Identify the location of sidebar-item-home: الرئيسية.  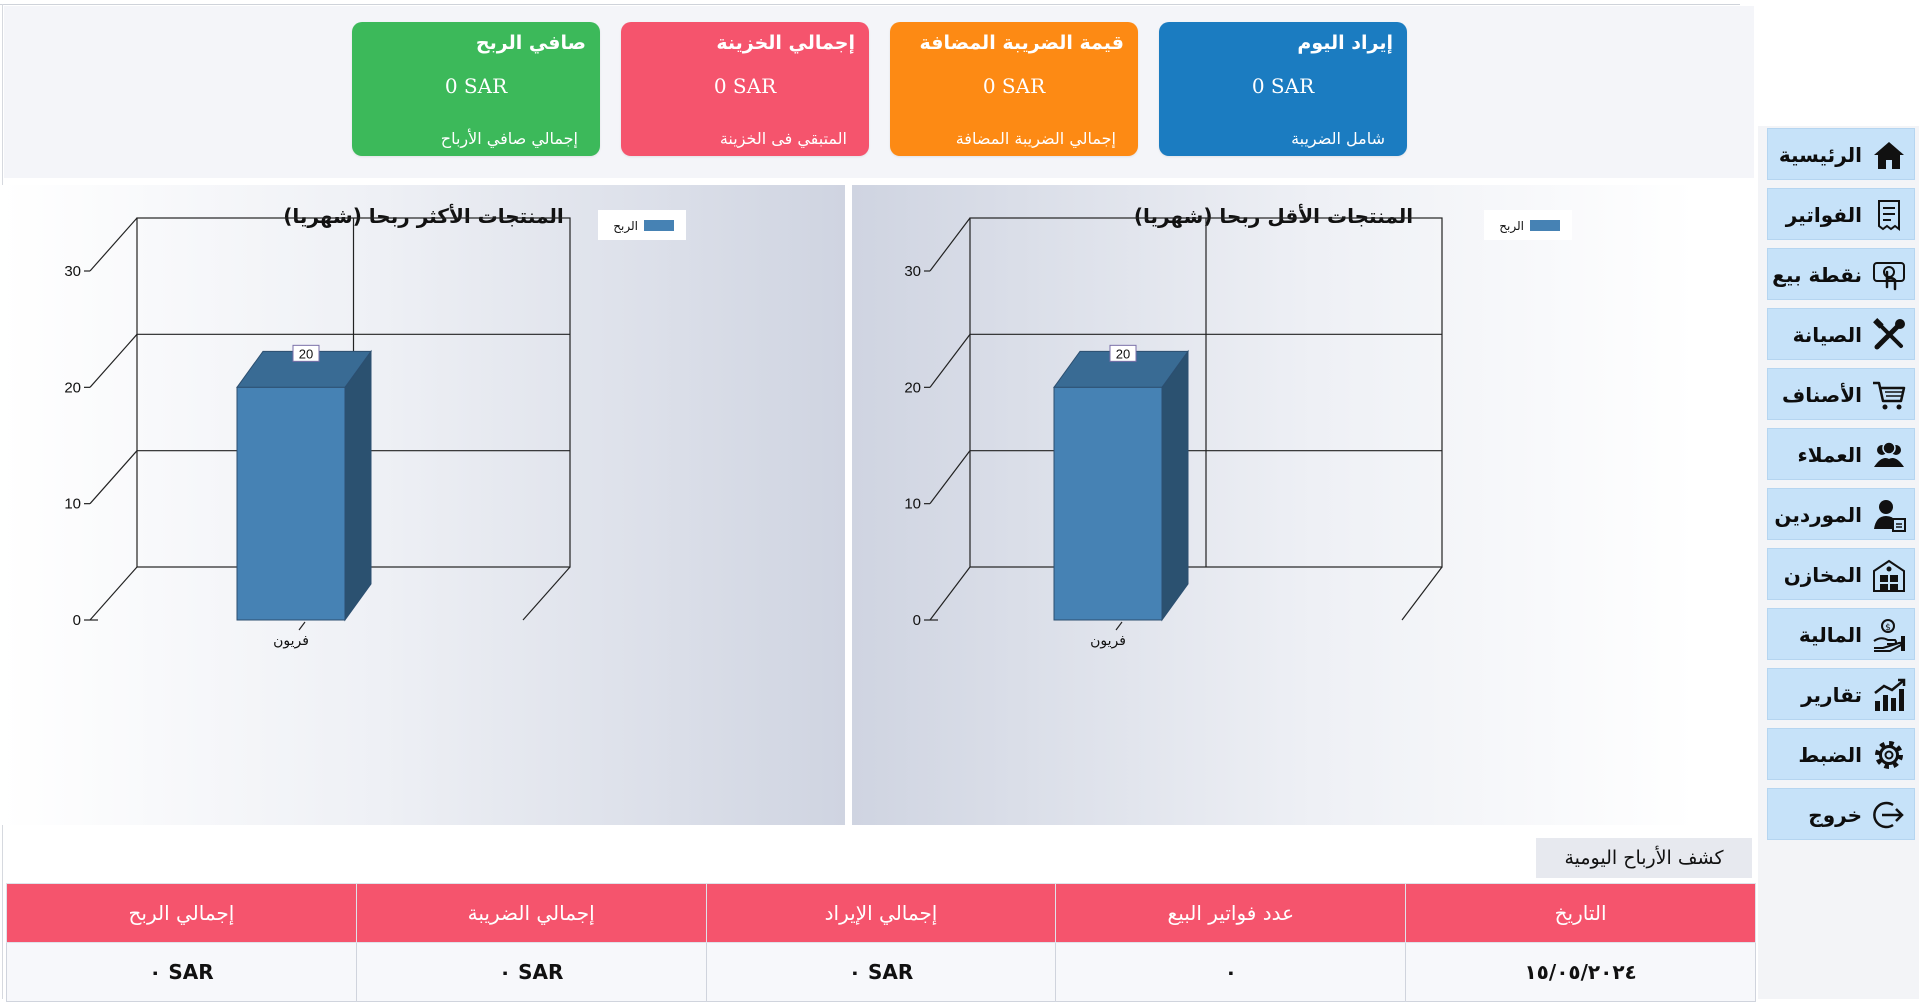
(1841, 154).